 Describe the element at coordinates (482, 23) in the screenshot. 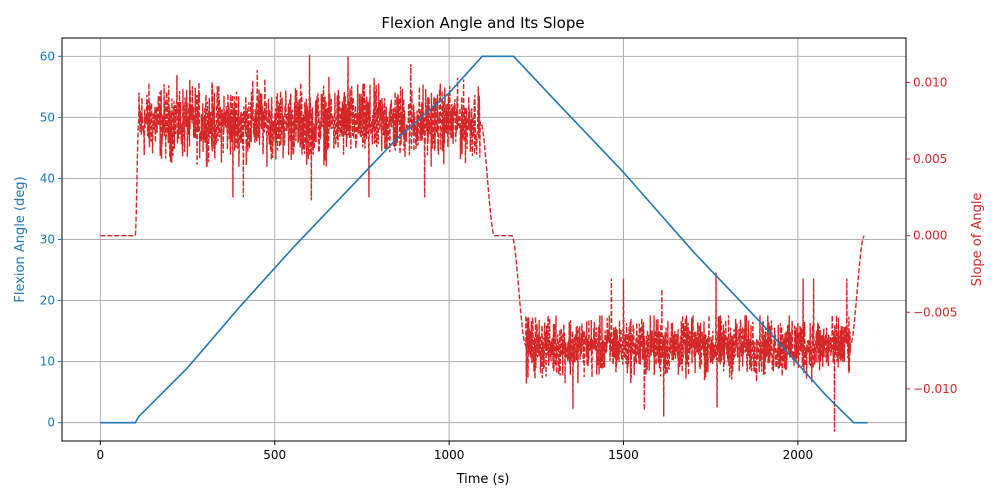

I see `chart-title: Flexion Angle and Its Slope` at that location.